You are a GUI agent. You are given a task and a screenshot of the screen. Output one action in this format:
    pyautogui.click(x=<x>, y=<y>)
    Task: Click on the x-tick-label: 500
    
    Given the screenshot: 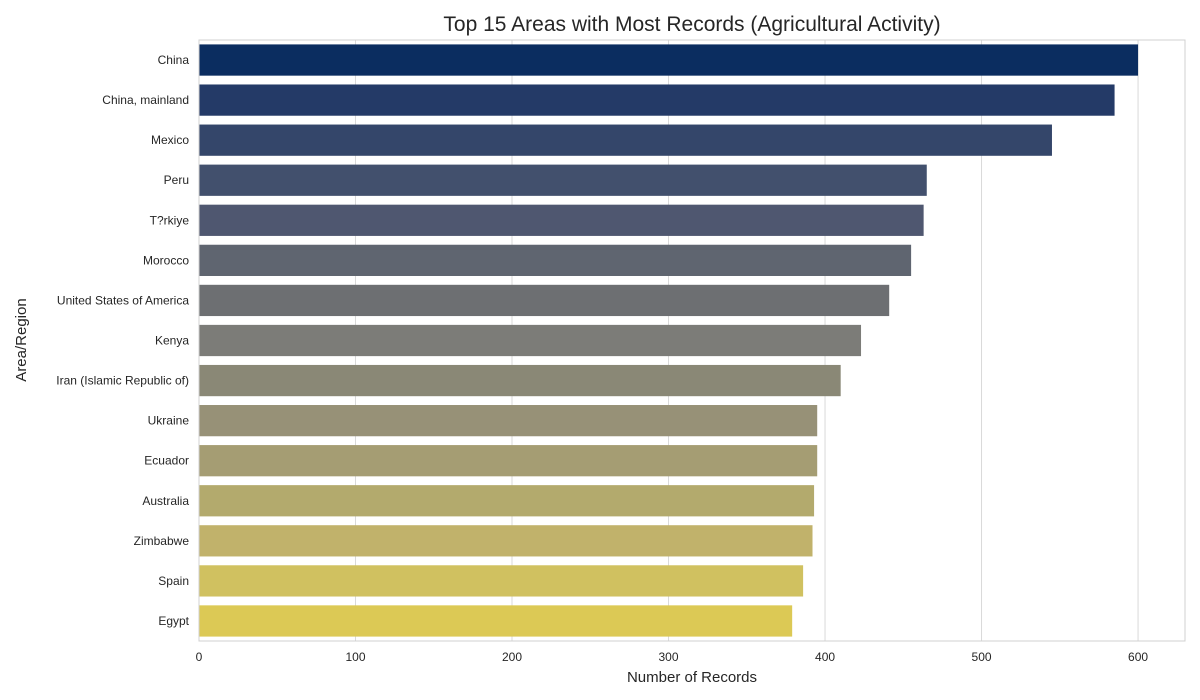 What is the action you would take?
    pyautogui.click(x=982, y=657)
    